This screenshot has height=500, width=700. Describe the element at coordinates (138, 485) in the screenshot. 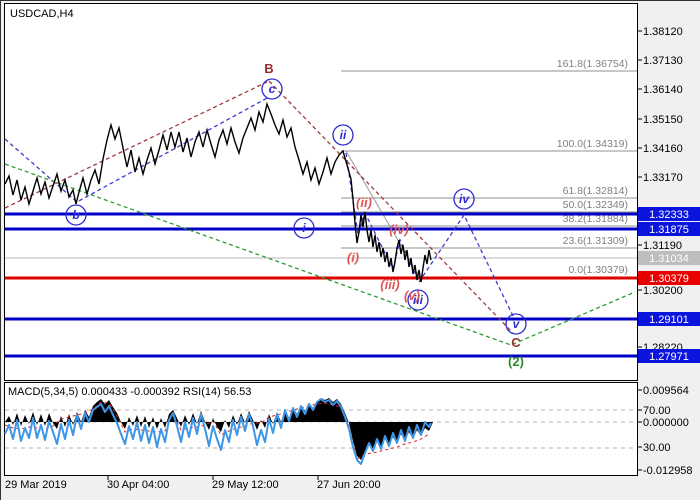

I see `time-axis-label: 30 Apr 04:00` at that location.